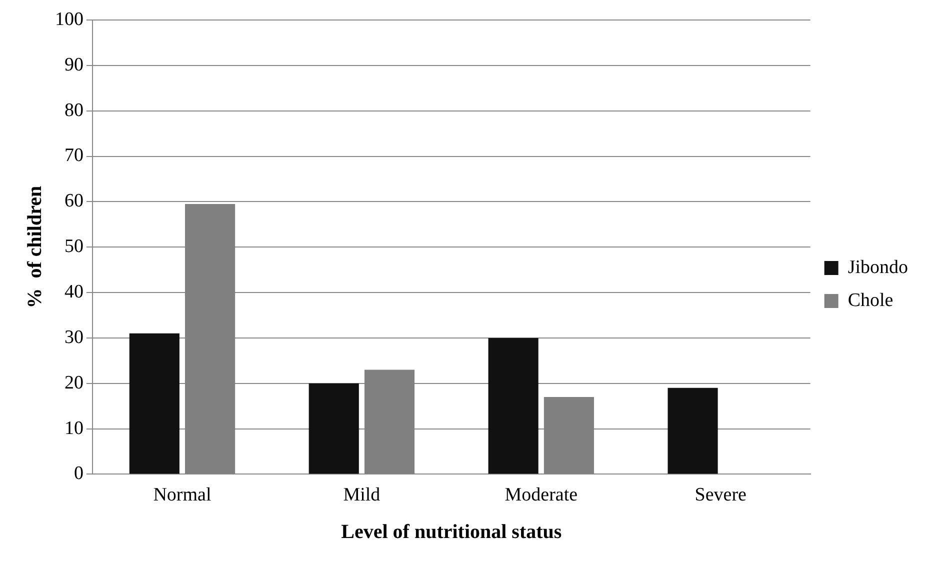  Describe the element at coordinates (74, 155) in the screenshot. I see `y-tick-label: 70` at that location.